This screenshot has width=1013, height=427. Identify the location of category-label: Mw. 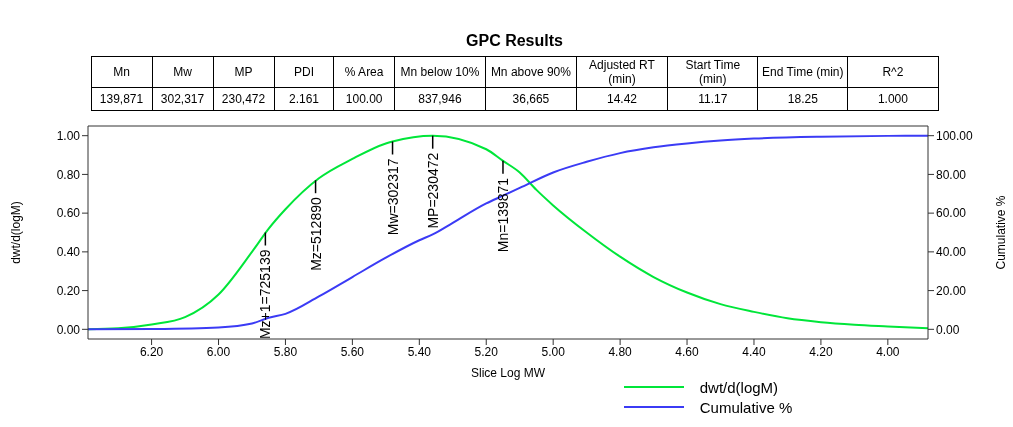
(183, 72).